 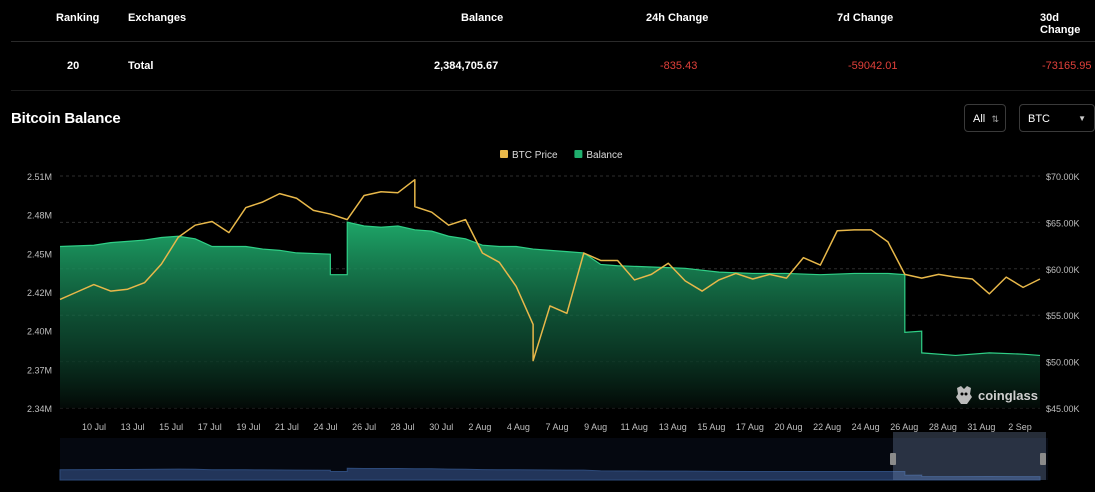 What do you see at coordinates (364, 427) in the screenshot?
I see `x-tick-label: 26 Jul` at bounding box center [364, 427].